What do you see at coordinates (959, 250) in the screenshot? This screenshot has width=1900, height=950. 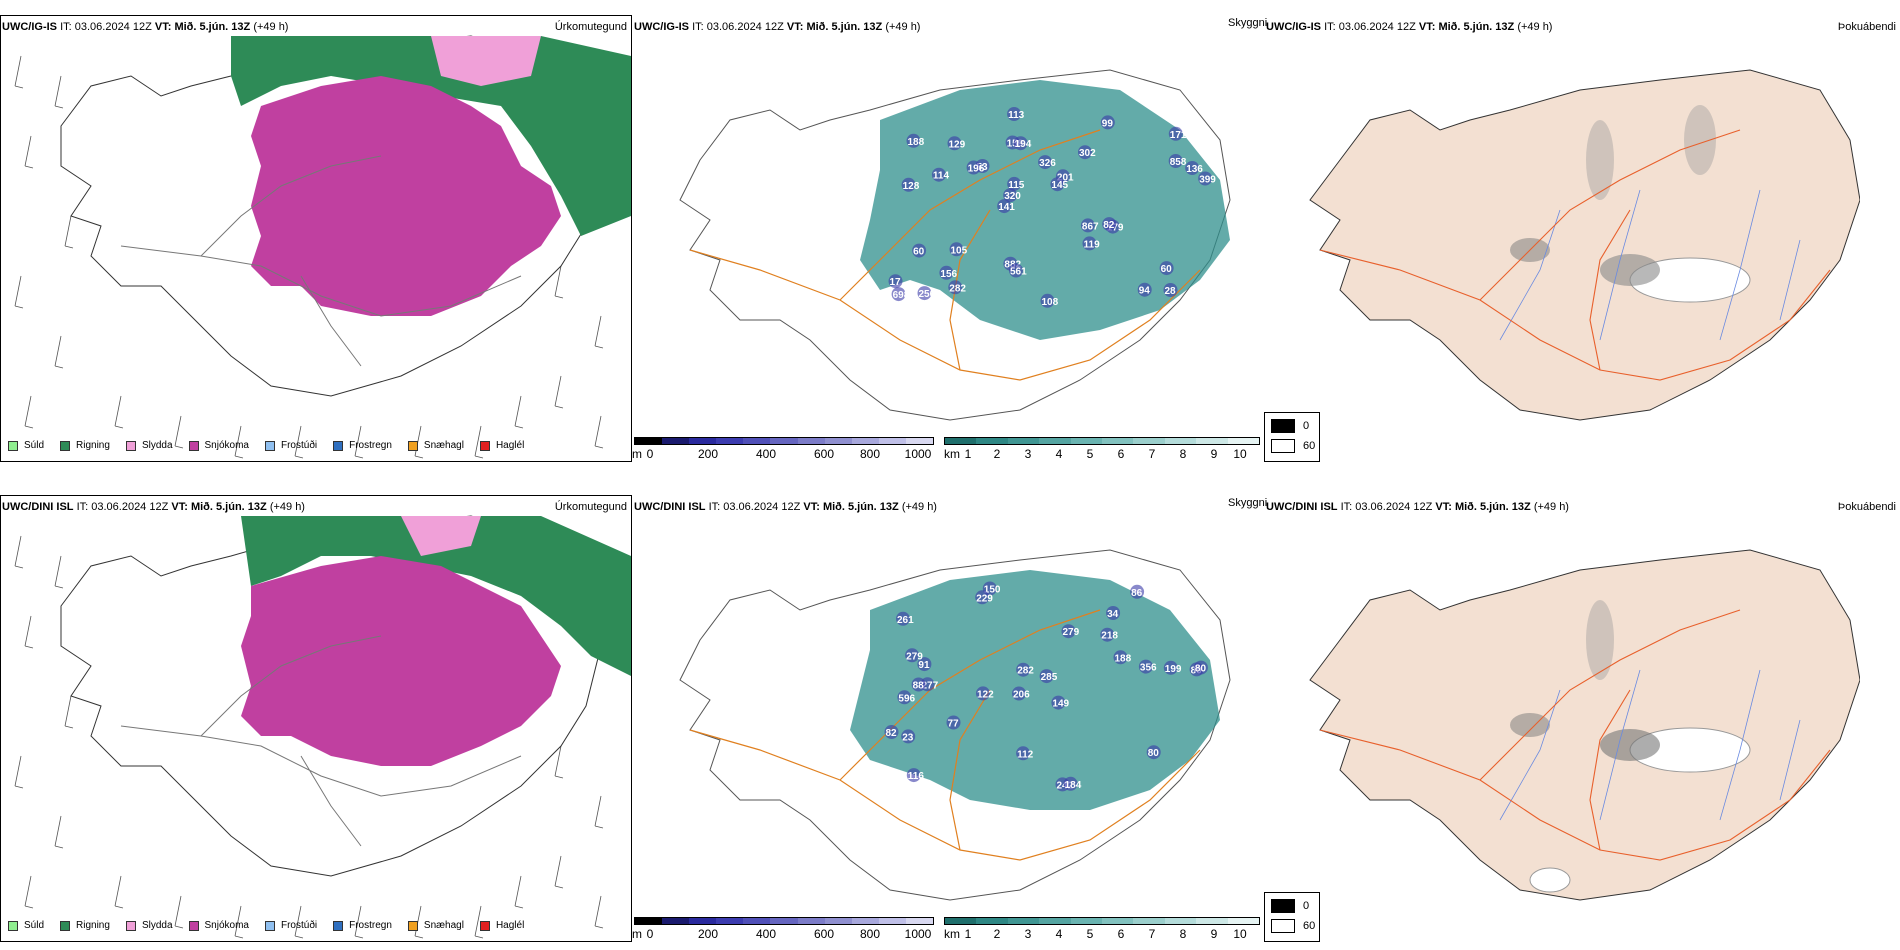 I see `peak-label: 105` at bounding box center [959, 250].